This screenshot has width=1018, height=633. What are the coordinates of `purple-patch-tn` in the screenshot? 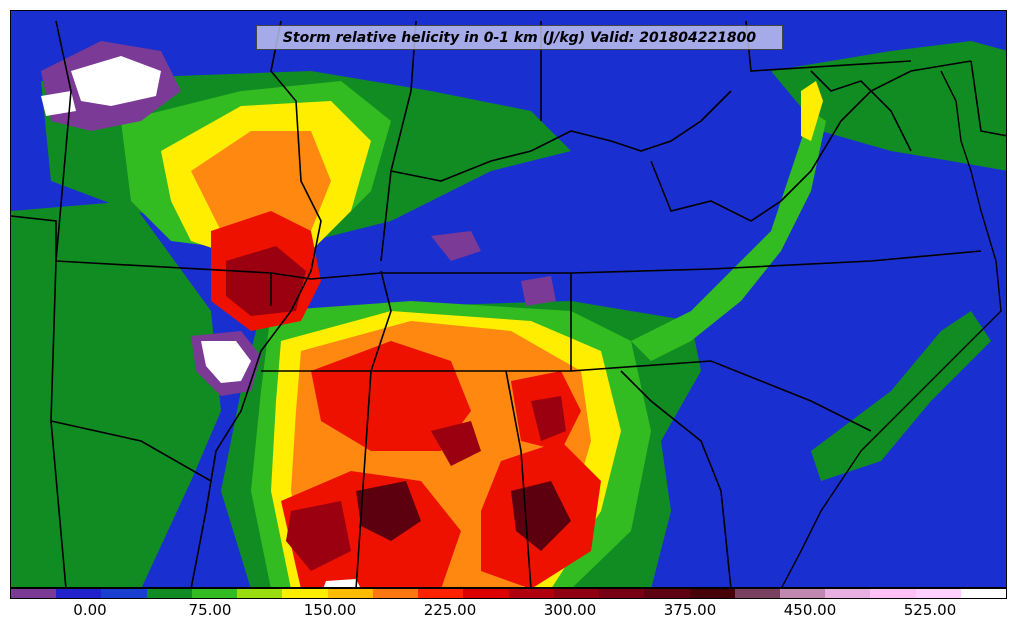 It's located at (538, 291).